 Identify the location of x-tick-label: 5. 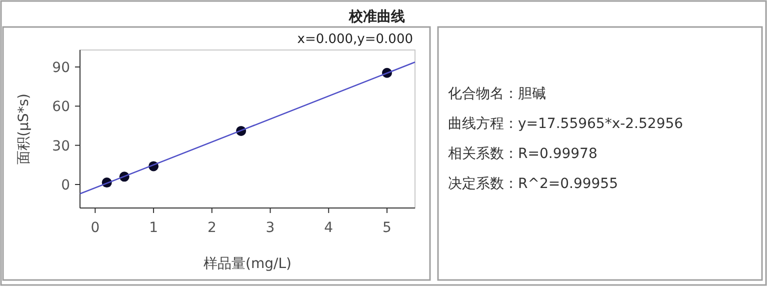
(387, 228).